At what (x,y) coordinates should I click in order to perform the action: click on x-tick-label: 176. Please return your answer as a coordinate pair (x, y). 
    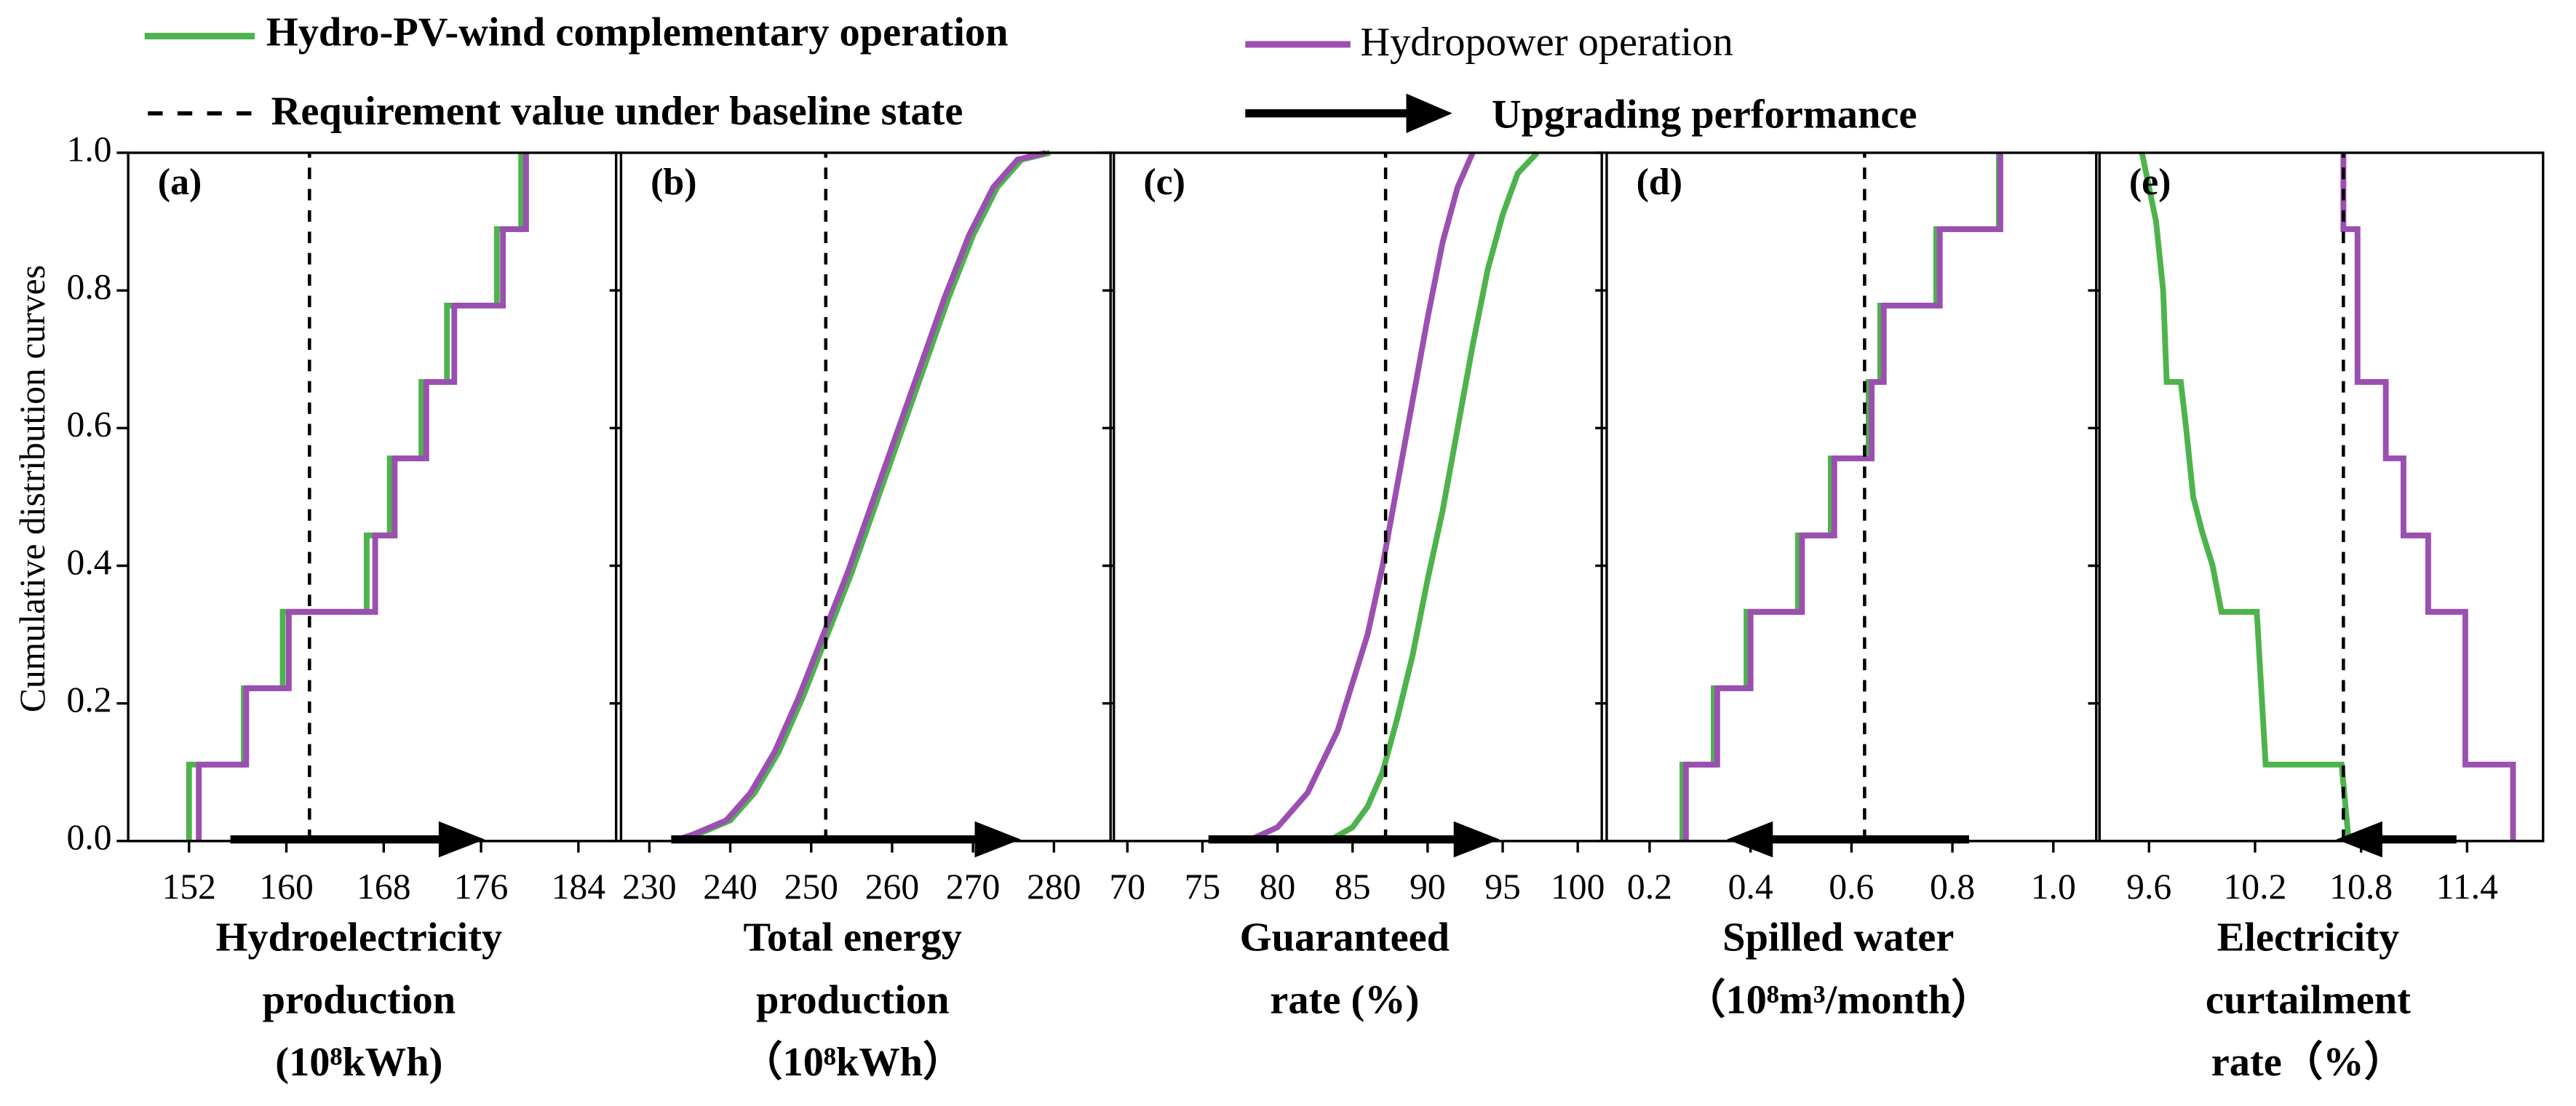
    Looking at the image, I should click on (481, 887).